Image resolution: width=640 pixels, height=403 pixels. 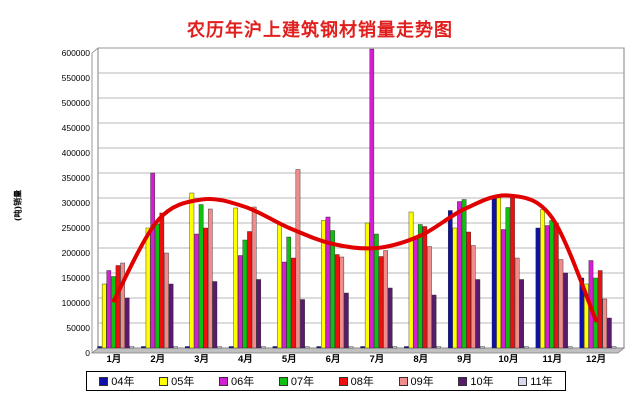 What do you see at coordinates (326, 381) in the screenshot?
I see `legend: 04年 05年 06年 07年 08年 09年 10年 11年` at bounding box center [326, 381].